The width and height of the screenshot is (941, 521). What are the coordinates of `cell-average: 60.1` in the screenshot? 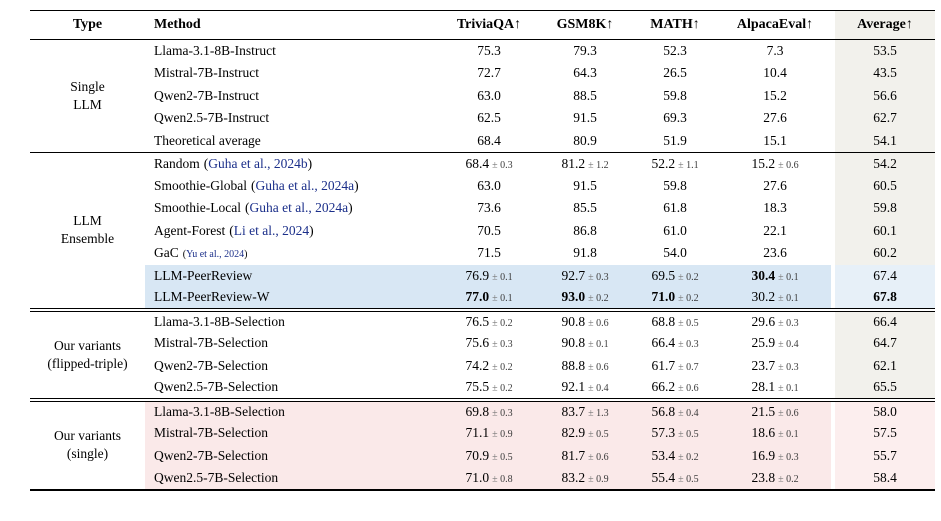 It's located at (883, 230).